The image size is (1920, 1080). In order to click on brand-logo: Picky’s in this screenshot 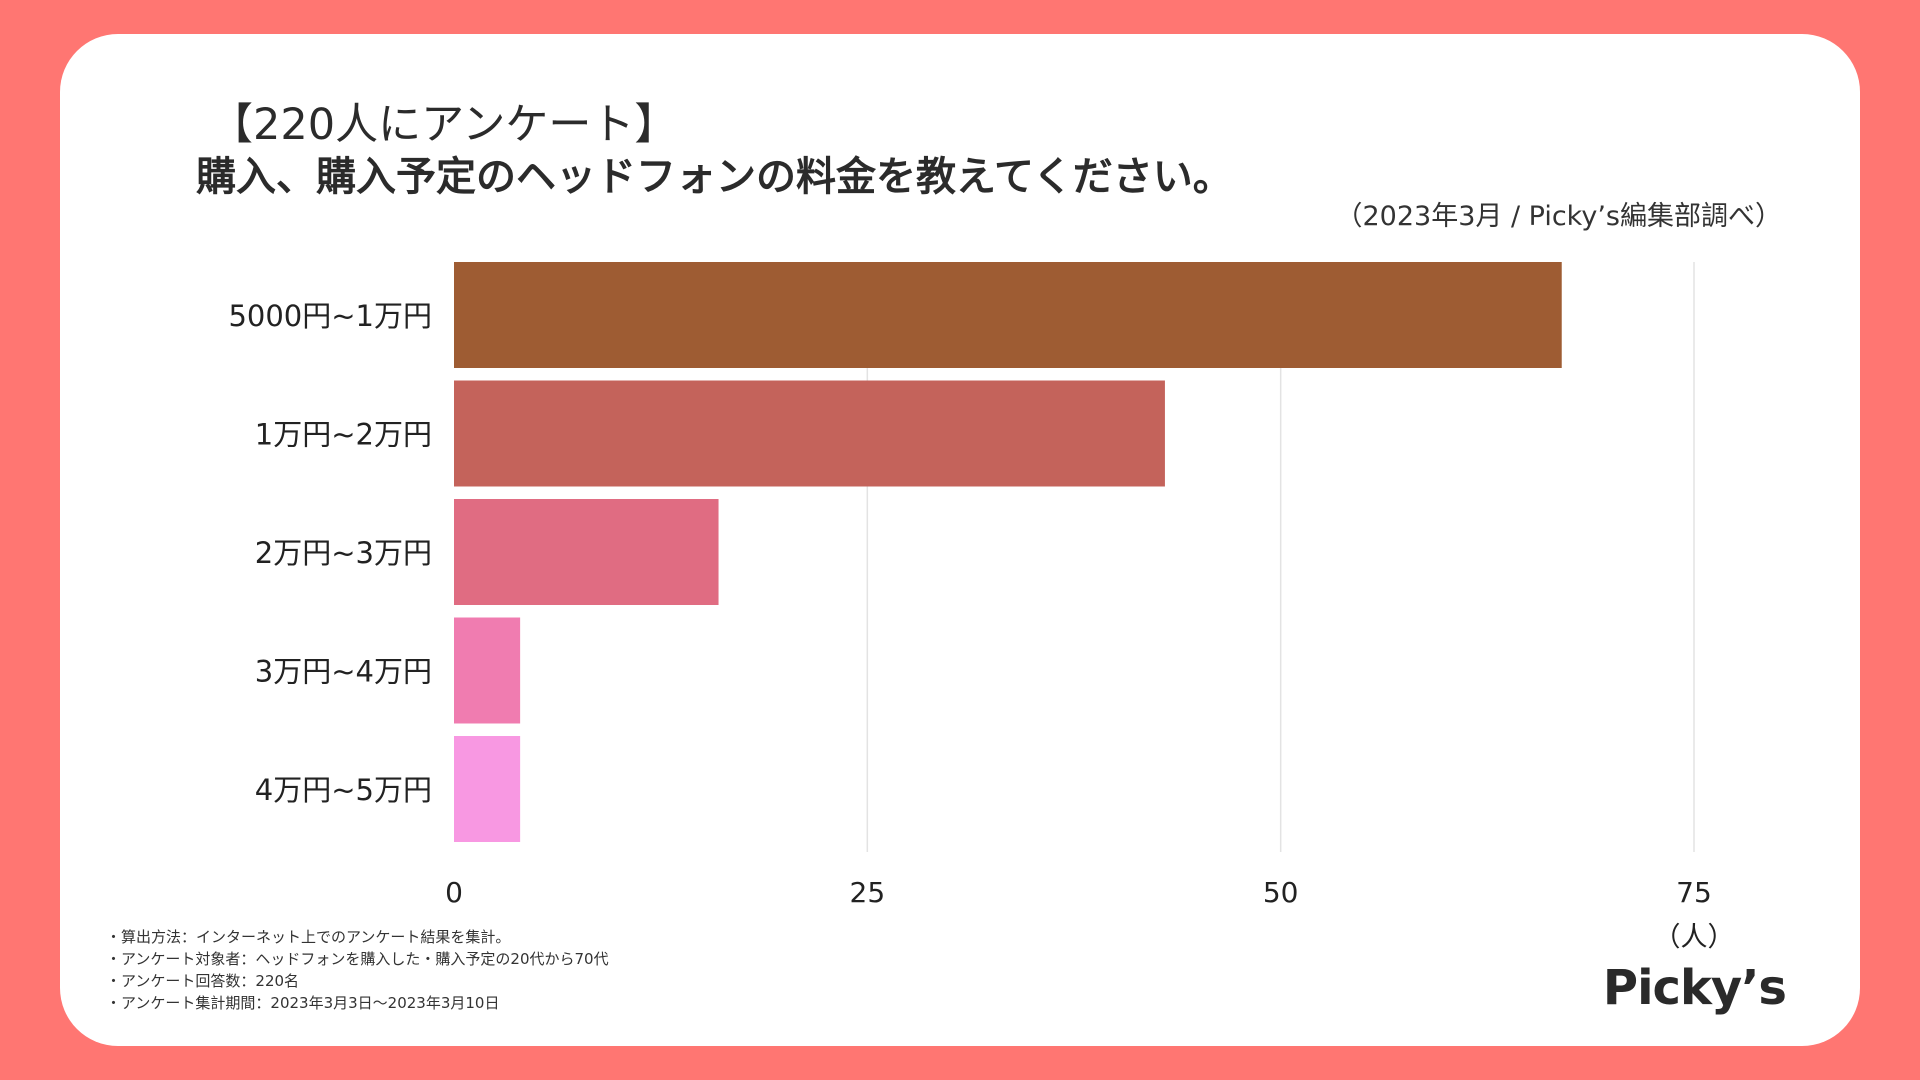, I will do `click(1694, 988)`.